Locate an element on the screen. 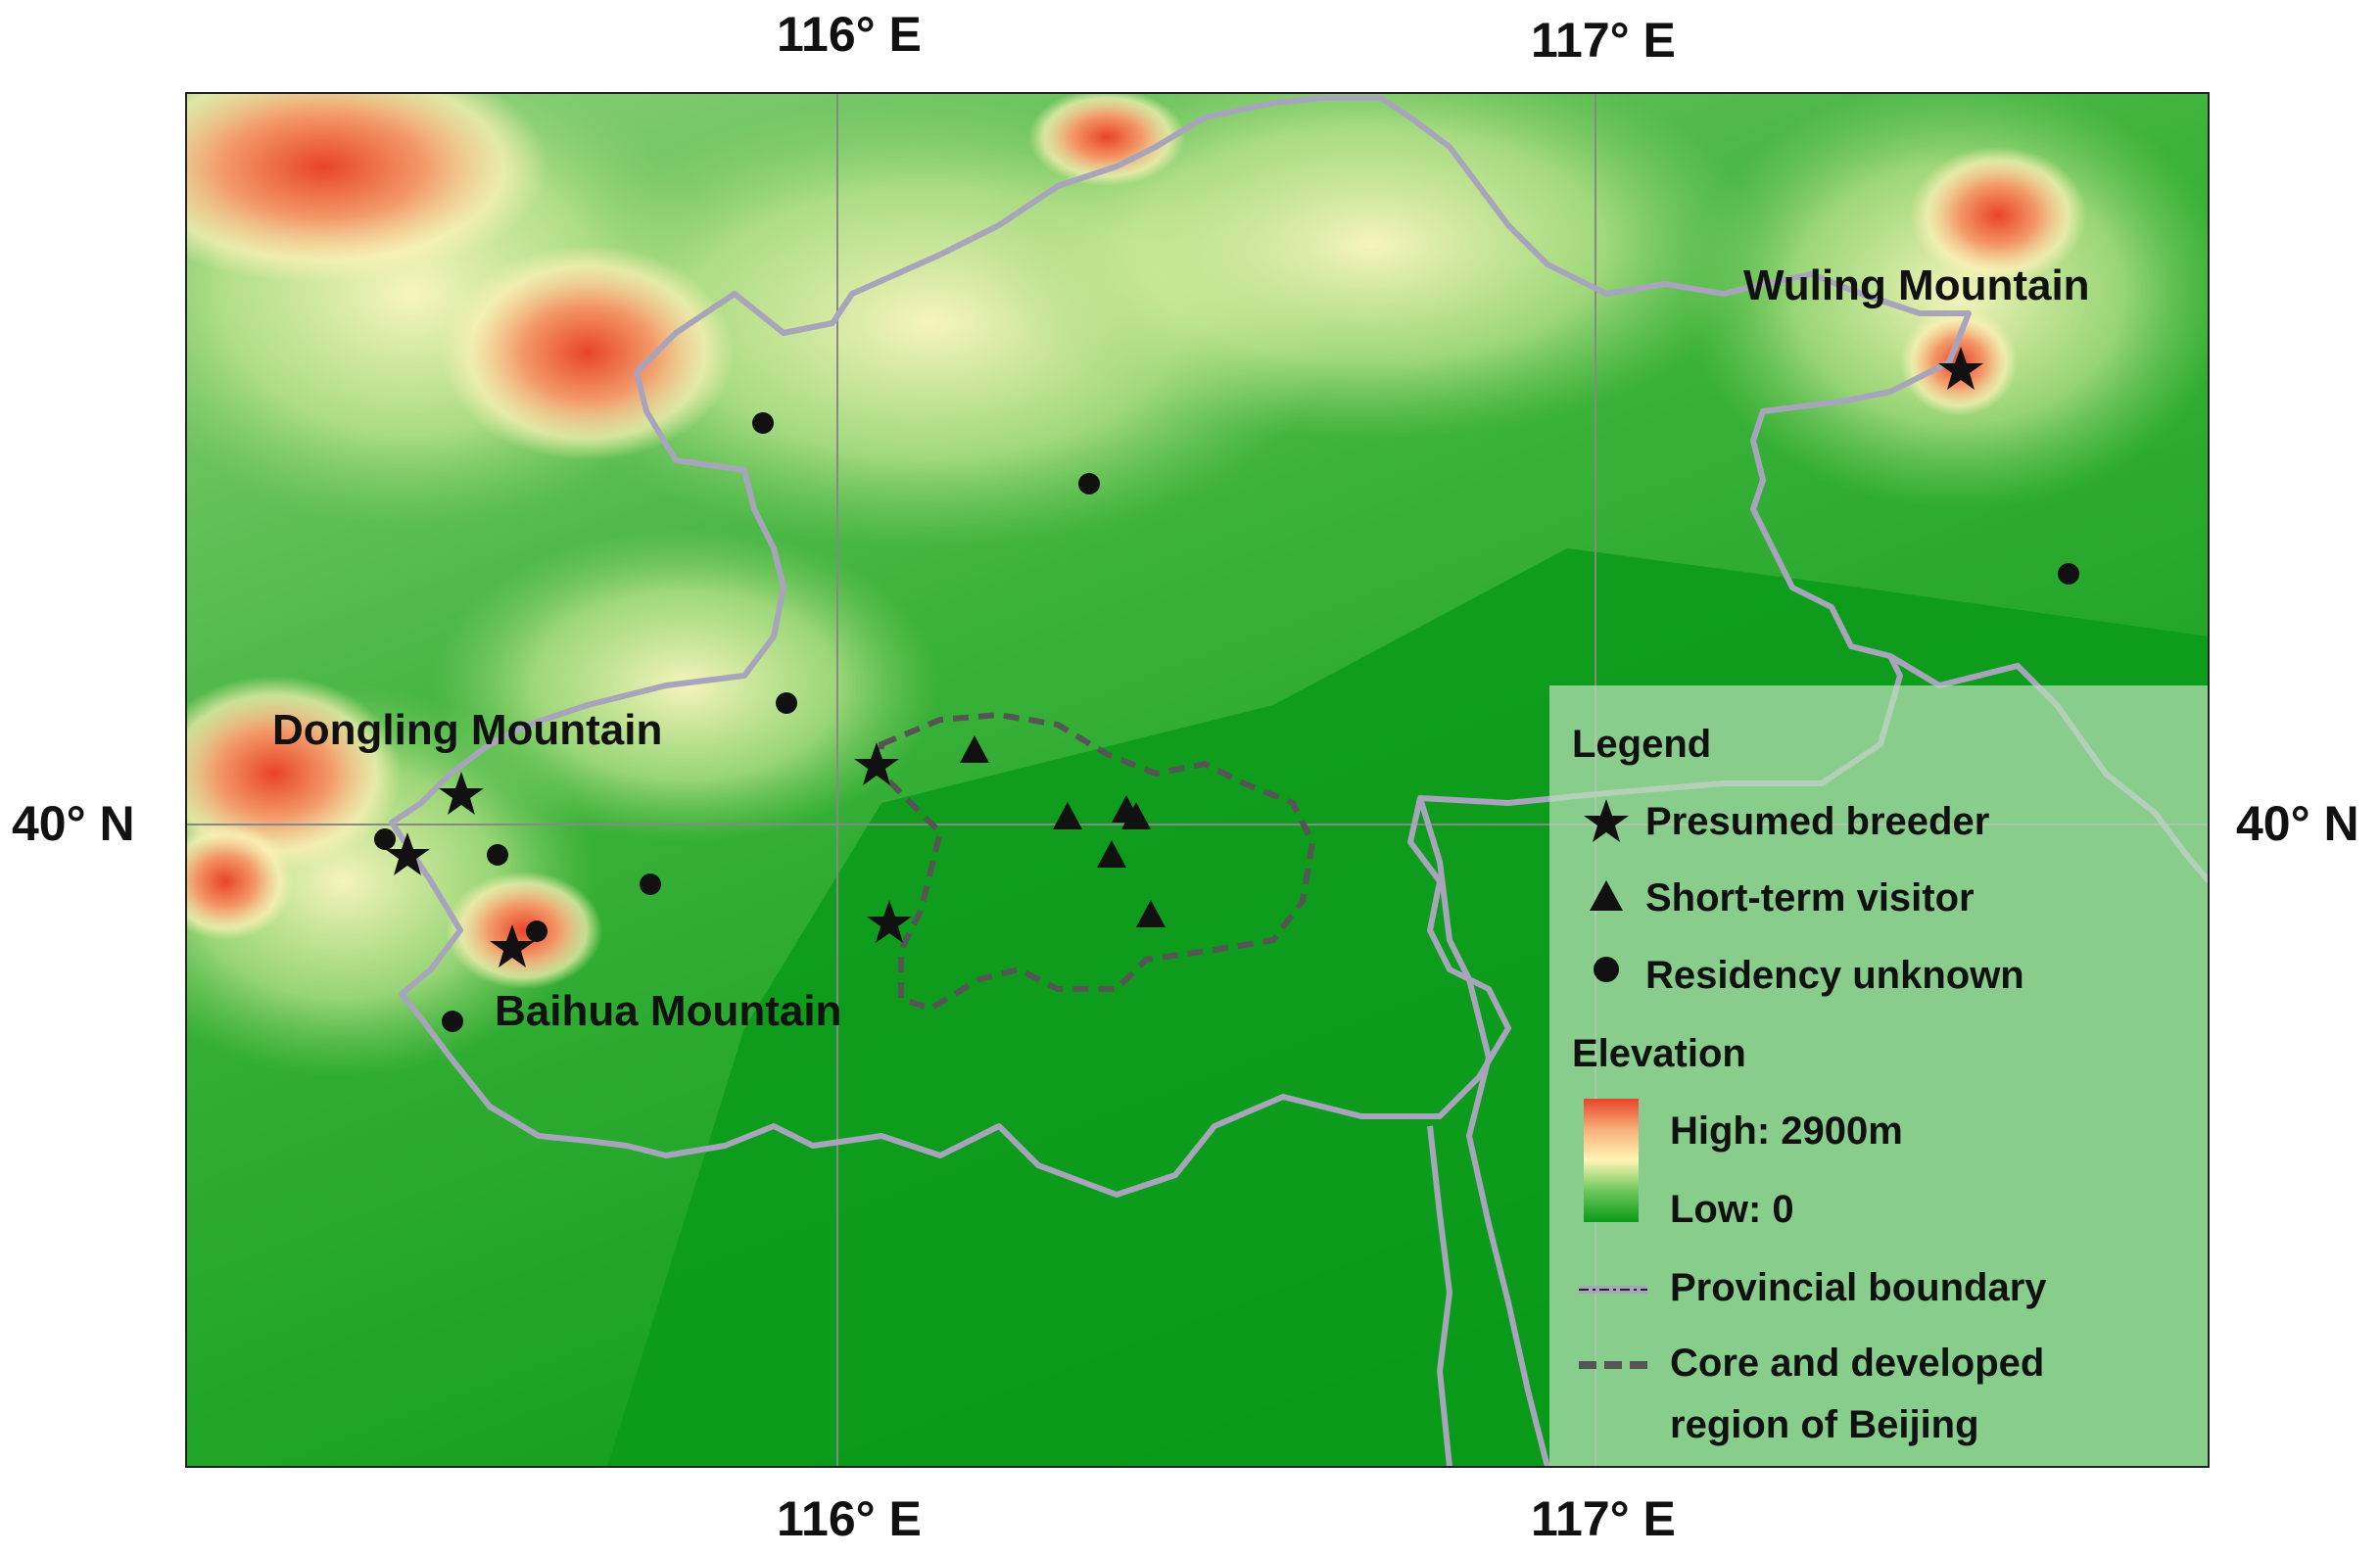 This screenshot has width=2380, height=1556. label-wuling-mountain: Wuling Mountain is located at coordinates (1916, 285).